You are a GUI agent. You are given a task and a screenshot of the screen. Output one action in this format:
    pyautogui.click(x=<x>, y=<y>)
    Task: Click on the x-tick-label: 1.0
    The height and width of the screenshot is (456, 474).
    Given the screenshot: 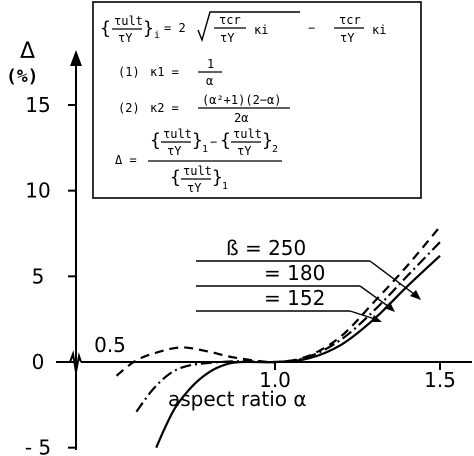 What is the action you would take?
    pyautogui.click(x=275, y=380)
    